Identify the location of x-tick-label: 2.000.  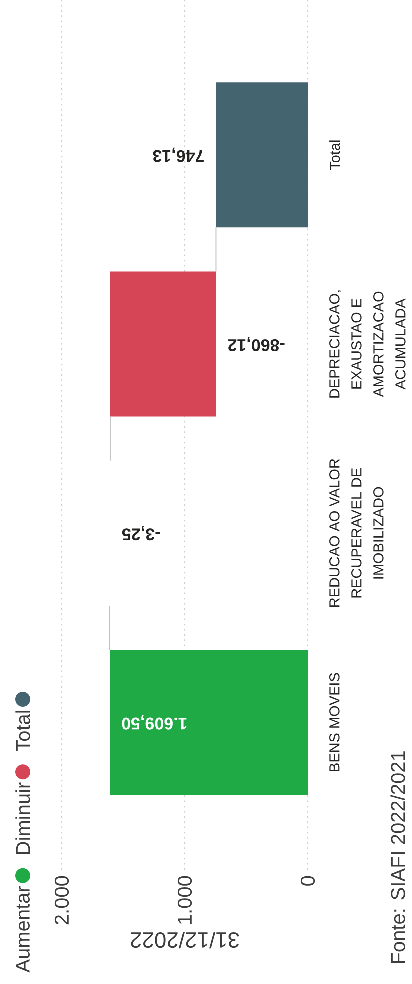
(62, 900).